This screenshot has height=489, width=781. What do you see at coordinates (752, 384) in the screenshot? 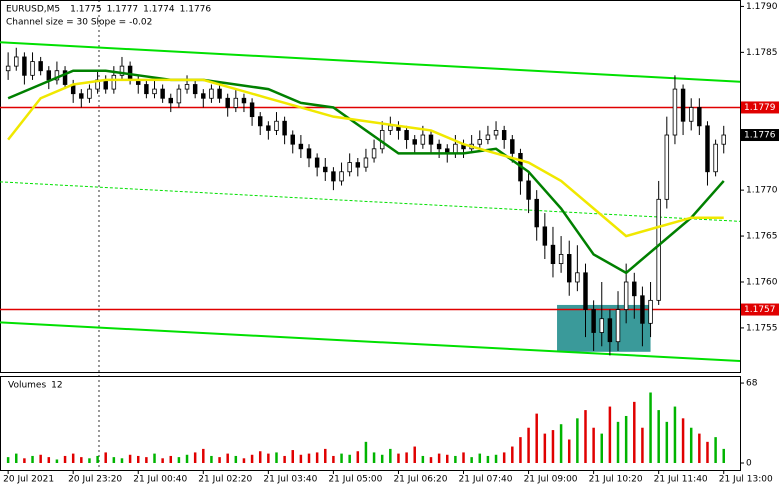
I see `volume-tick-label: 68` at bounding box center [752, 384].